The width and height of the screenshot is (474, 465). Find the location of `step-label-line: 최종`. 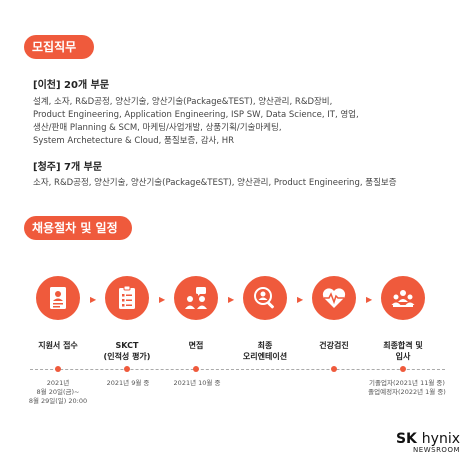

step-label-line: 최종 is located at coordinates (265, 345).